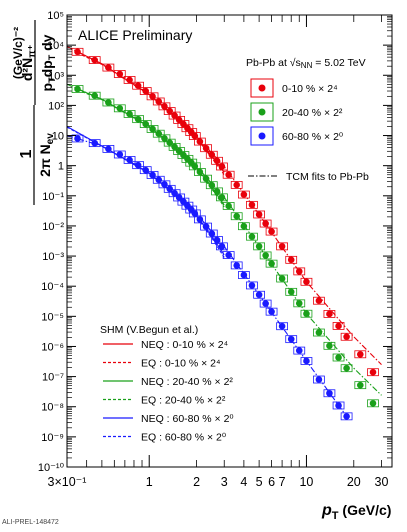  What do you see at coordinates (34, 112) in the screenshot?
I see `y-axis-label: 1 2π Nev d²Nπ⁺ pTdpT dy (GeV/c)⁻²` at bounding box center [34, 112].